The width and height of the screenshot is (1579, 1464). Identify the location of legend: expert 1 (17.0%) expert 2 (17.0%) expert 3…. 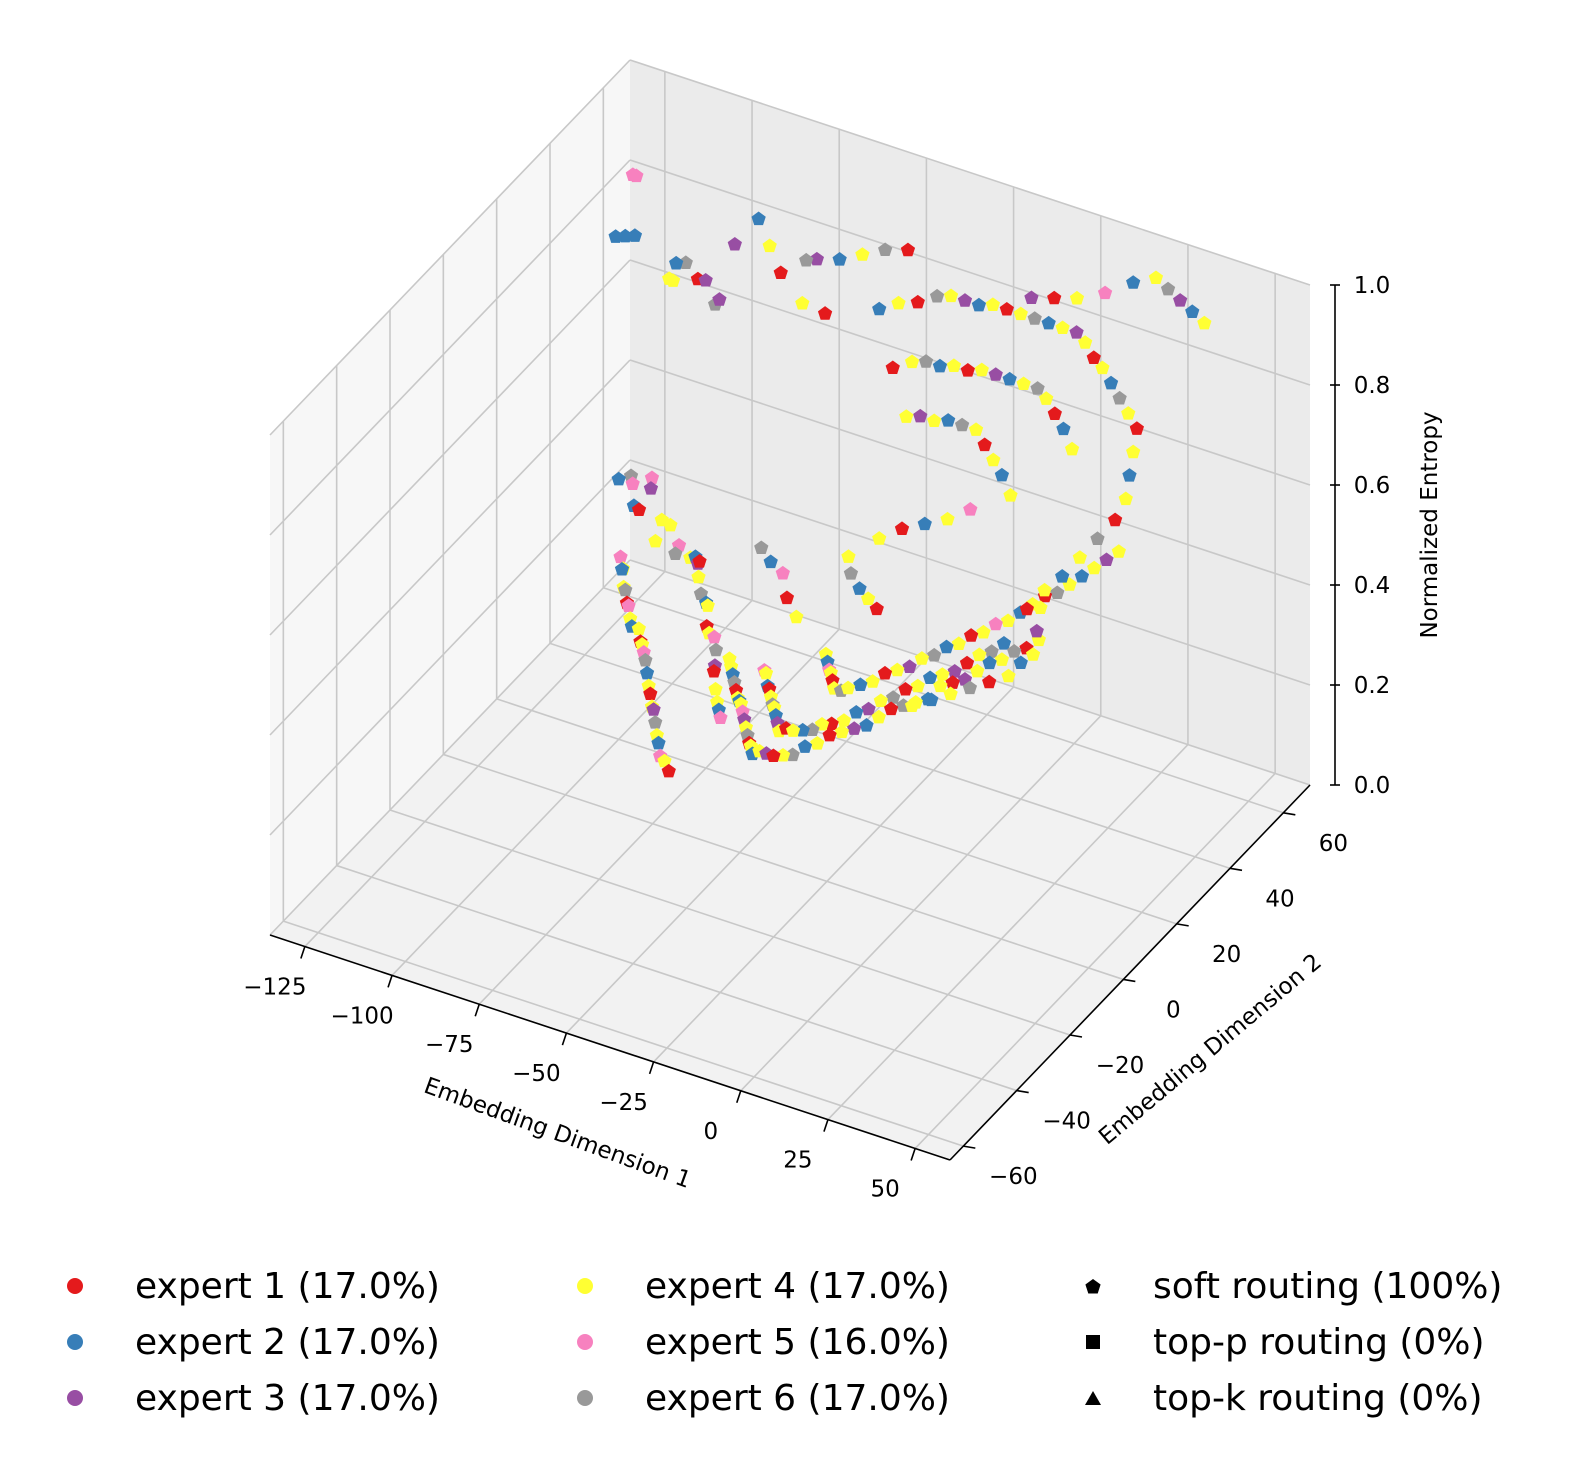
(789, 1353).